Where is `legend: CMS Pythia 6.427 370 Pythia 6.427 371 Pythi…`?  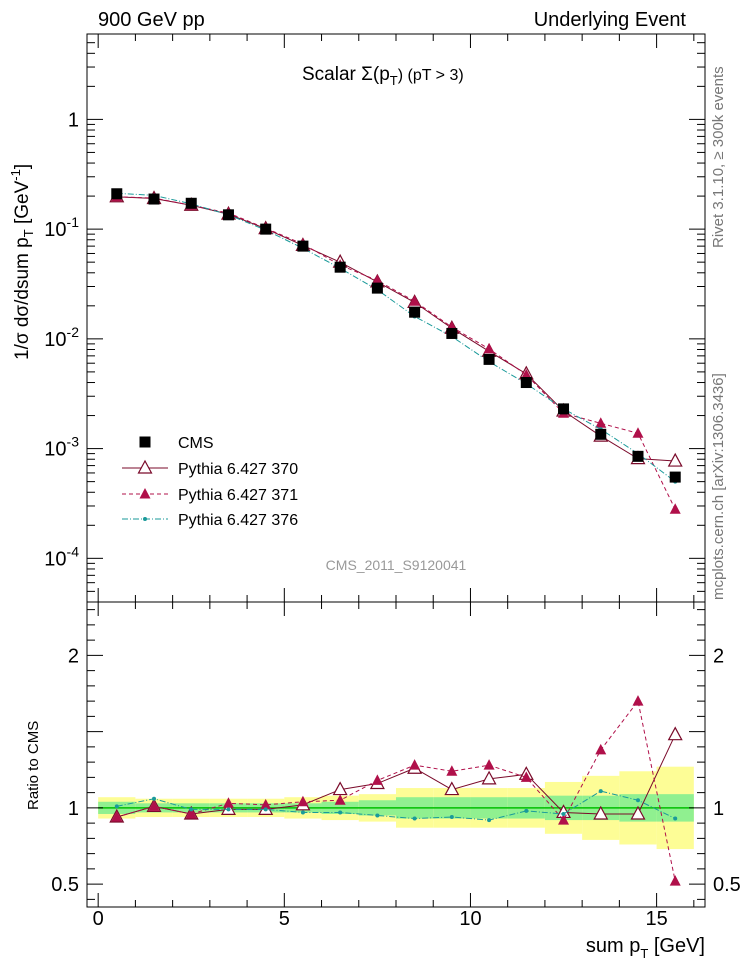
legend: CMS Pythia 6.427 370 Pythia 6.427 371 Pythi… is located at coordinates (210, 482).